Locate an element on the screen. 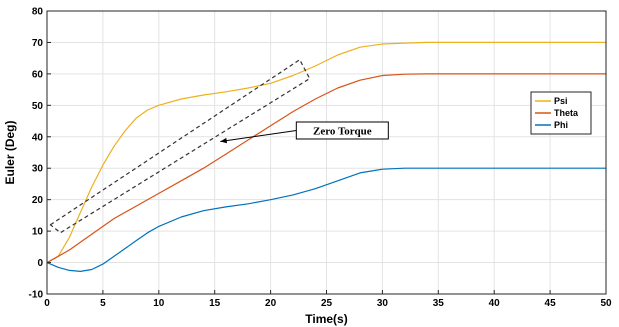 This screenshot has height=327, width=619. y-tick-label: 20 is located at coordinates (38, 200).